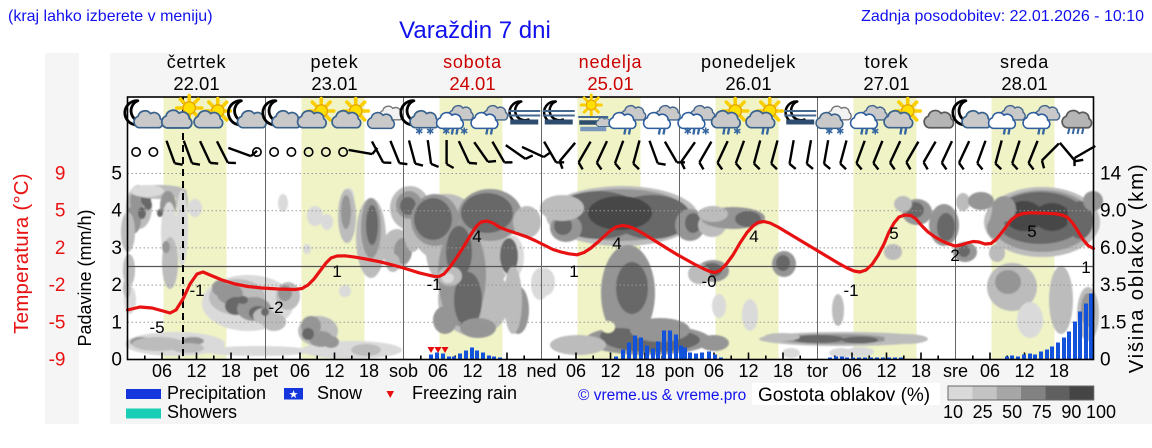 This screenshot has width=1152, height=448. I want to click on svg-text: sob, so click(403, 371).